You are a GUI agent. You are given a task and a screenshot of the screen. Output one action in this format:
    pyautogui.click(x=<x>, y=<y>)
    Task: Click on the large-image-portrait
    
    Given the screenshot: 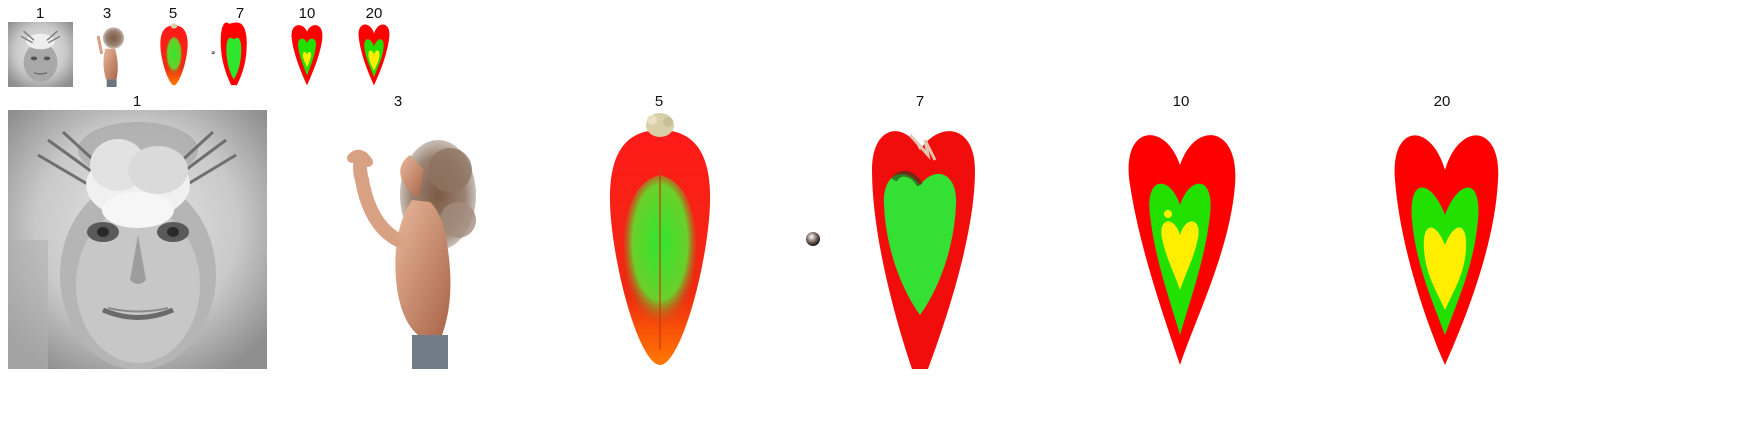 What is the action you would take?
    pyautogui.click(x=137, y=239)
    